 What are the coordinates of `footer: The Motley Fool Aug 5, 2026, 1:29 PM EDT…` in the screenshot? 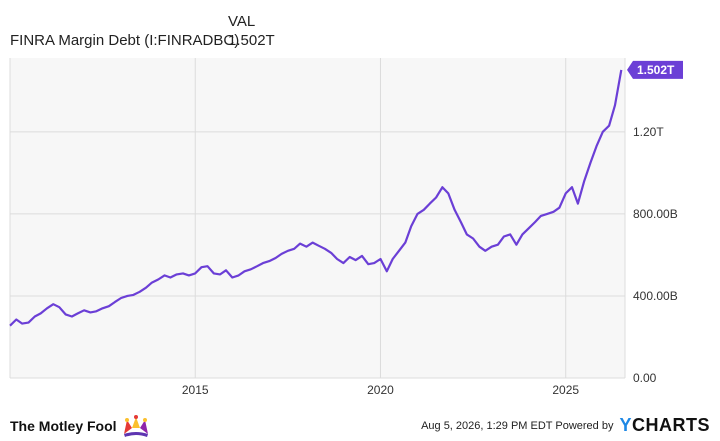 It's located at (360, 423).